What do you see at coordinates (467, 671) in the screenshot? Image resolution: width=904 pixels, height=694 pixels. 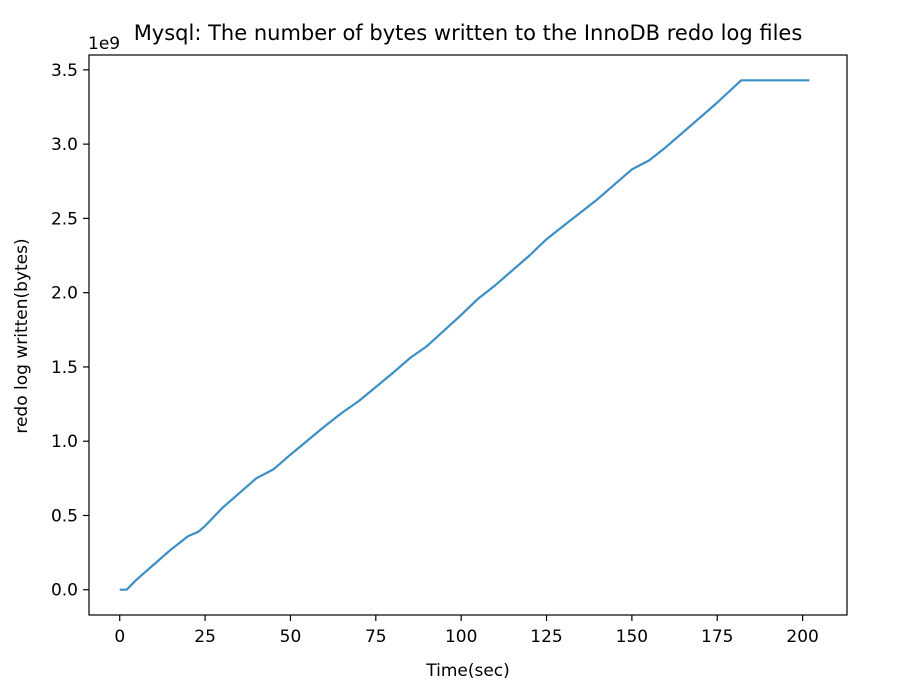 I see `x-axis-label: Time(sec)` at bounding box center [467, 671].